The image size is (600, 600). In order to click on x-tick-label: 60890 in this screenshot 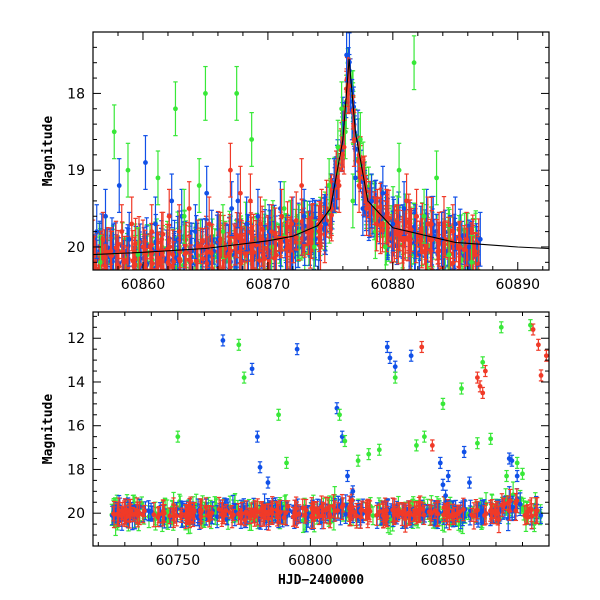, I will do `click(517, 285)`.